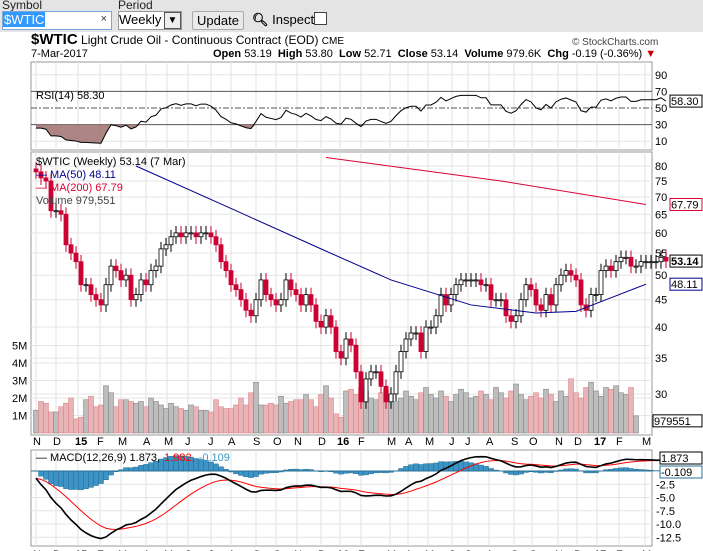  Describe the element at coordinates (321, 18) in the screenshot. I see `inspect-checkbox` at that location.